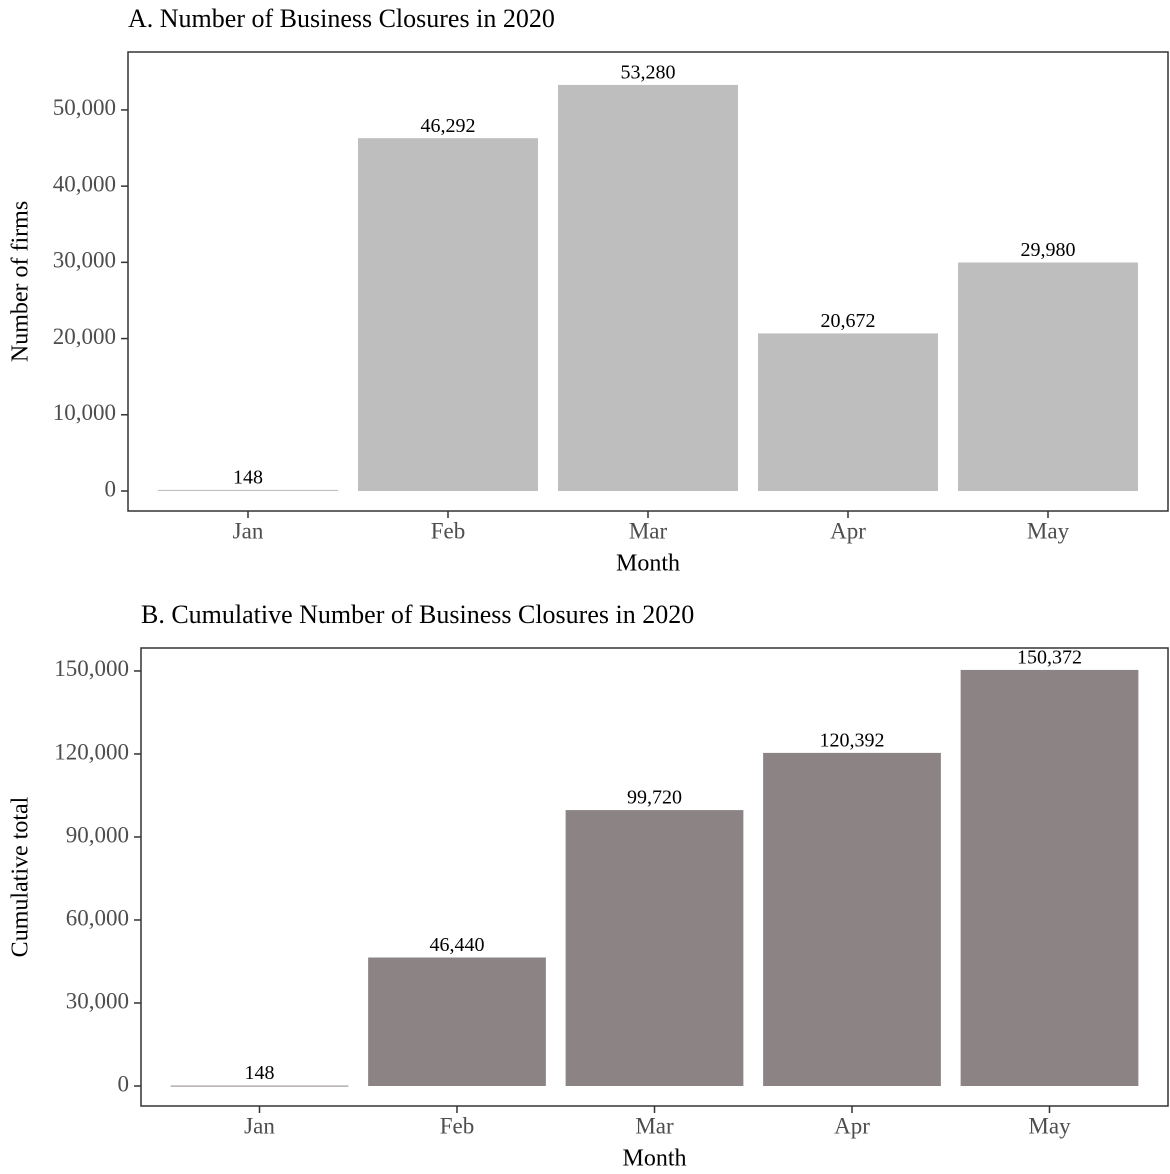 This screenshot has height=1174, width=1170. Describe the element at coordinates (654, 798) in the screenshot. I see `value-label: 99,720` at that location.